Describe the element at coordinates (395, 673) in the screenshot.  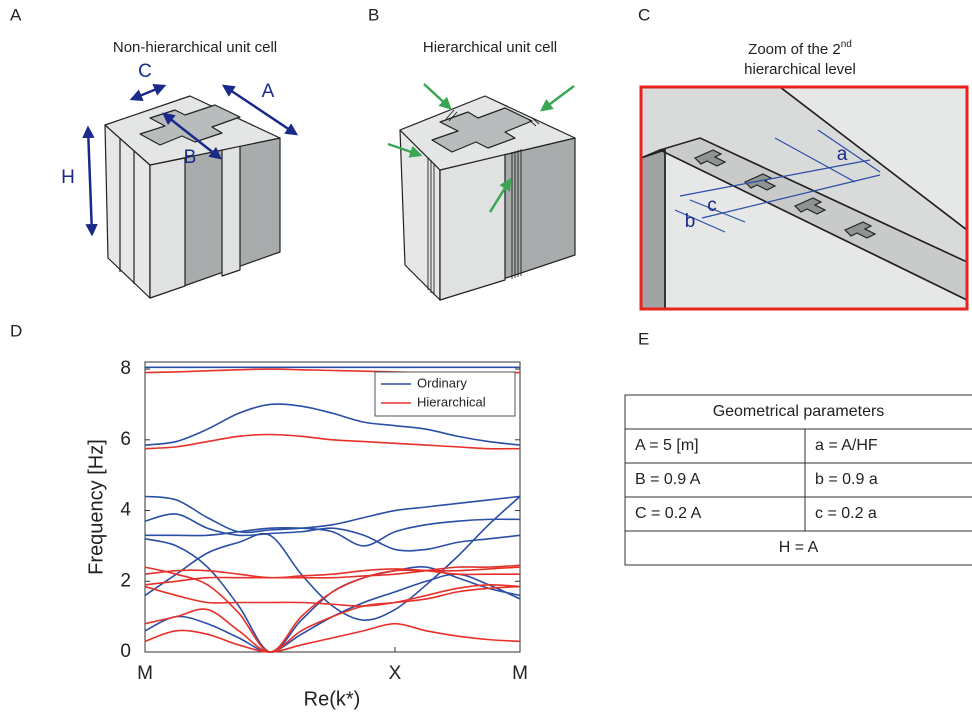
I see `x-tick-label: X` at that location.